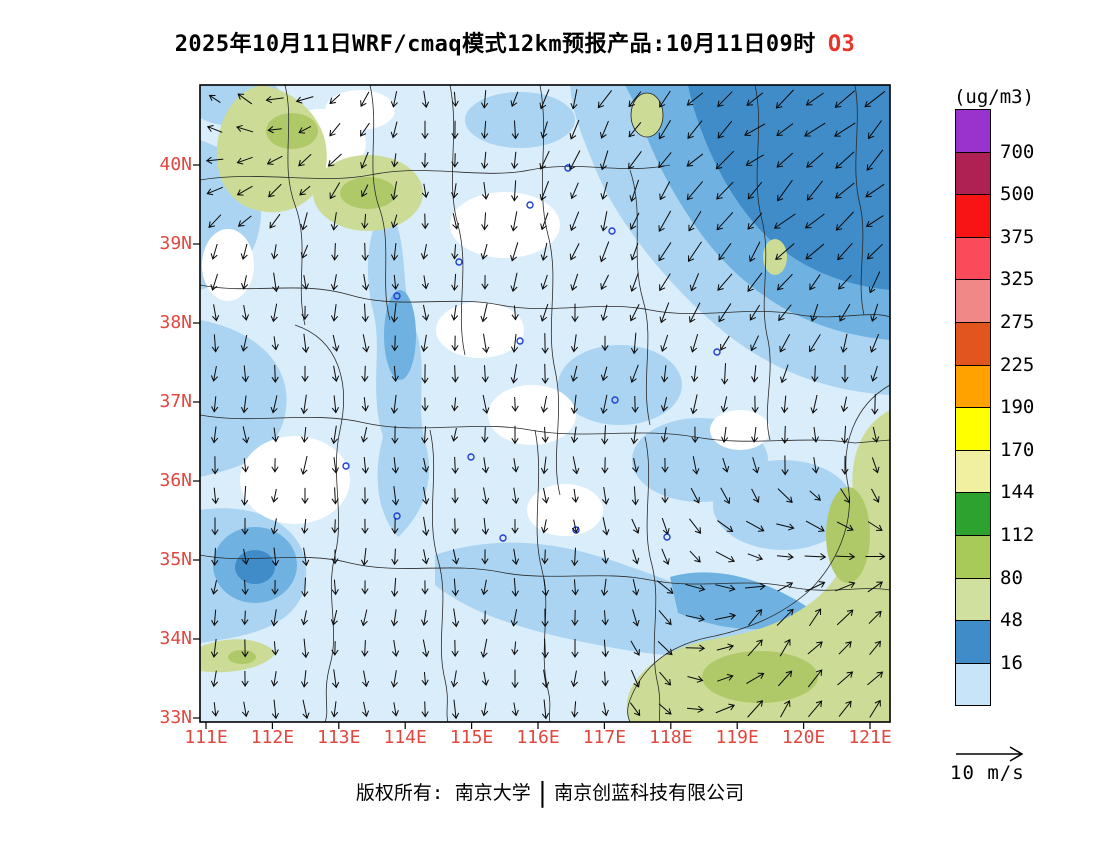  What do you see at coordinates (841, 44) in the screenshot?
I see `pollutant-label: O3` at bounding box center [841, 44].